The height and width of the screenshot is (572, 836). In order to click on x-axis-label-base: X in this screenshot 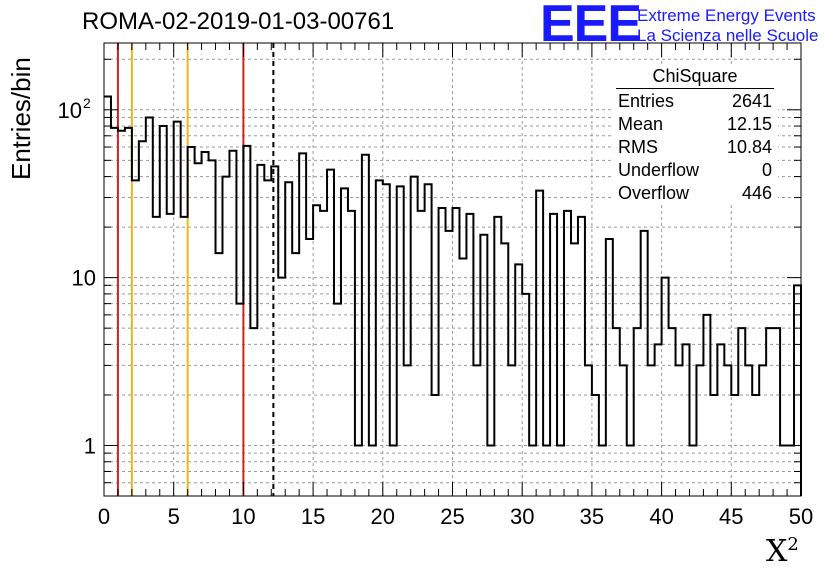, I will do `click(777, 551)`.